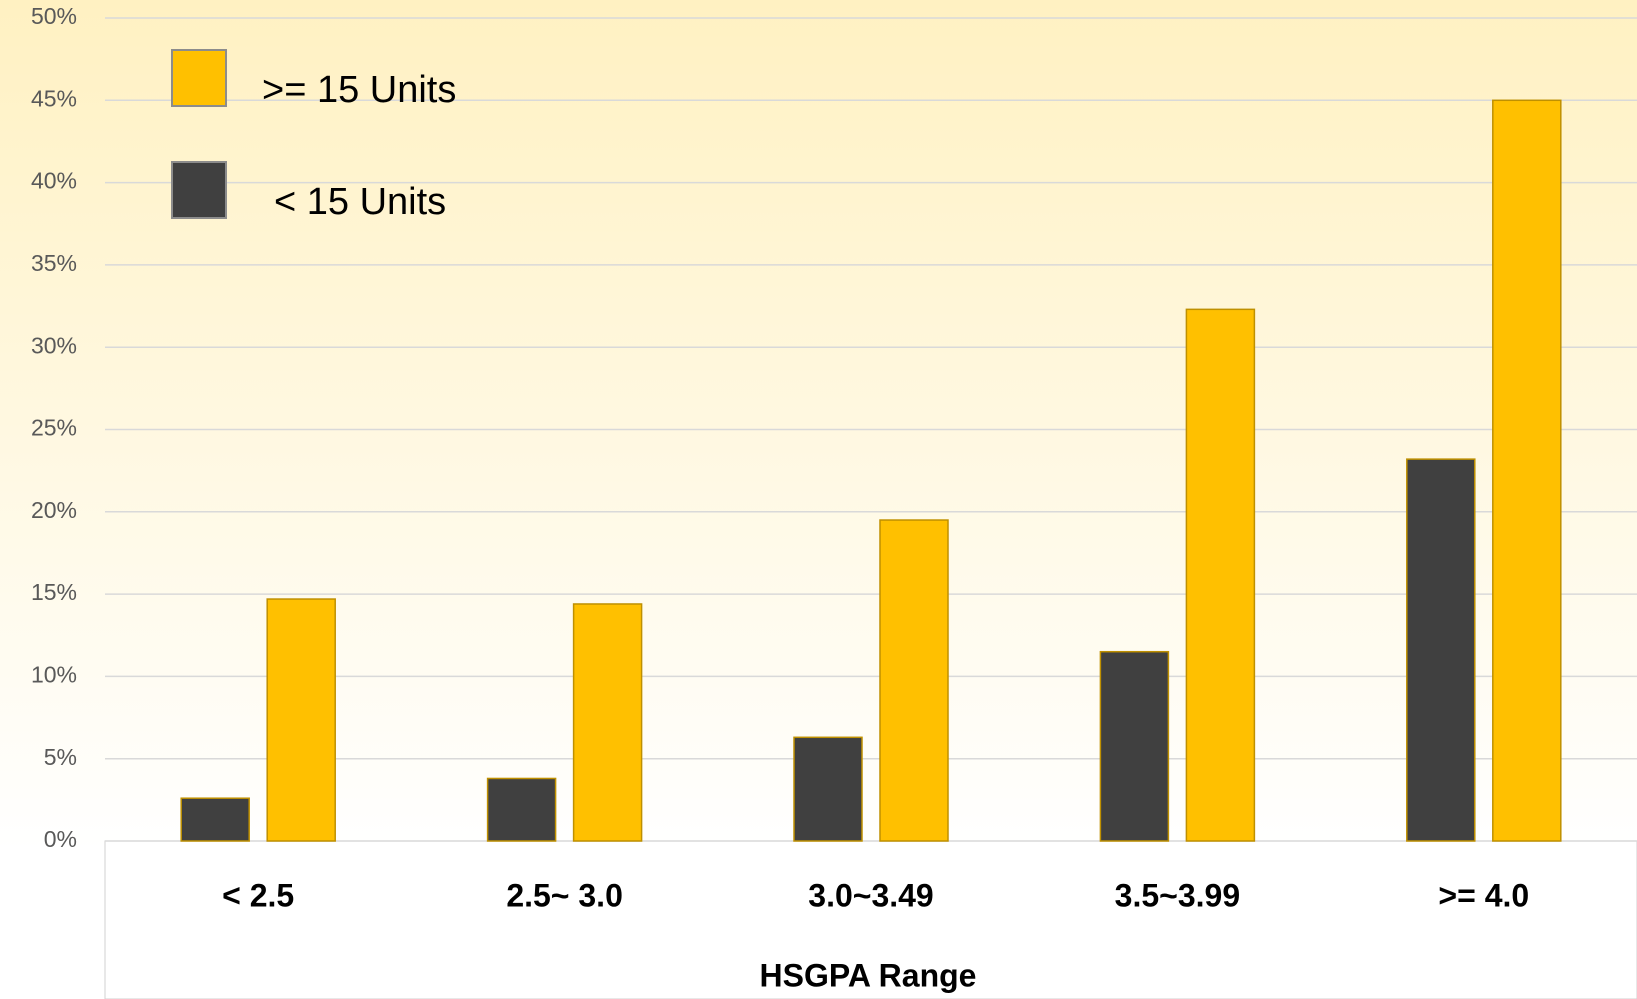  Describe the element at coordinates (359, 90) in the screenshot. I see `legend-label: >= 15 Units` at that location.